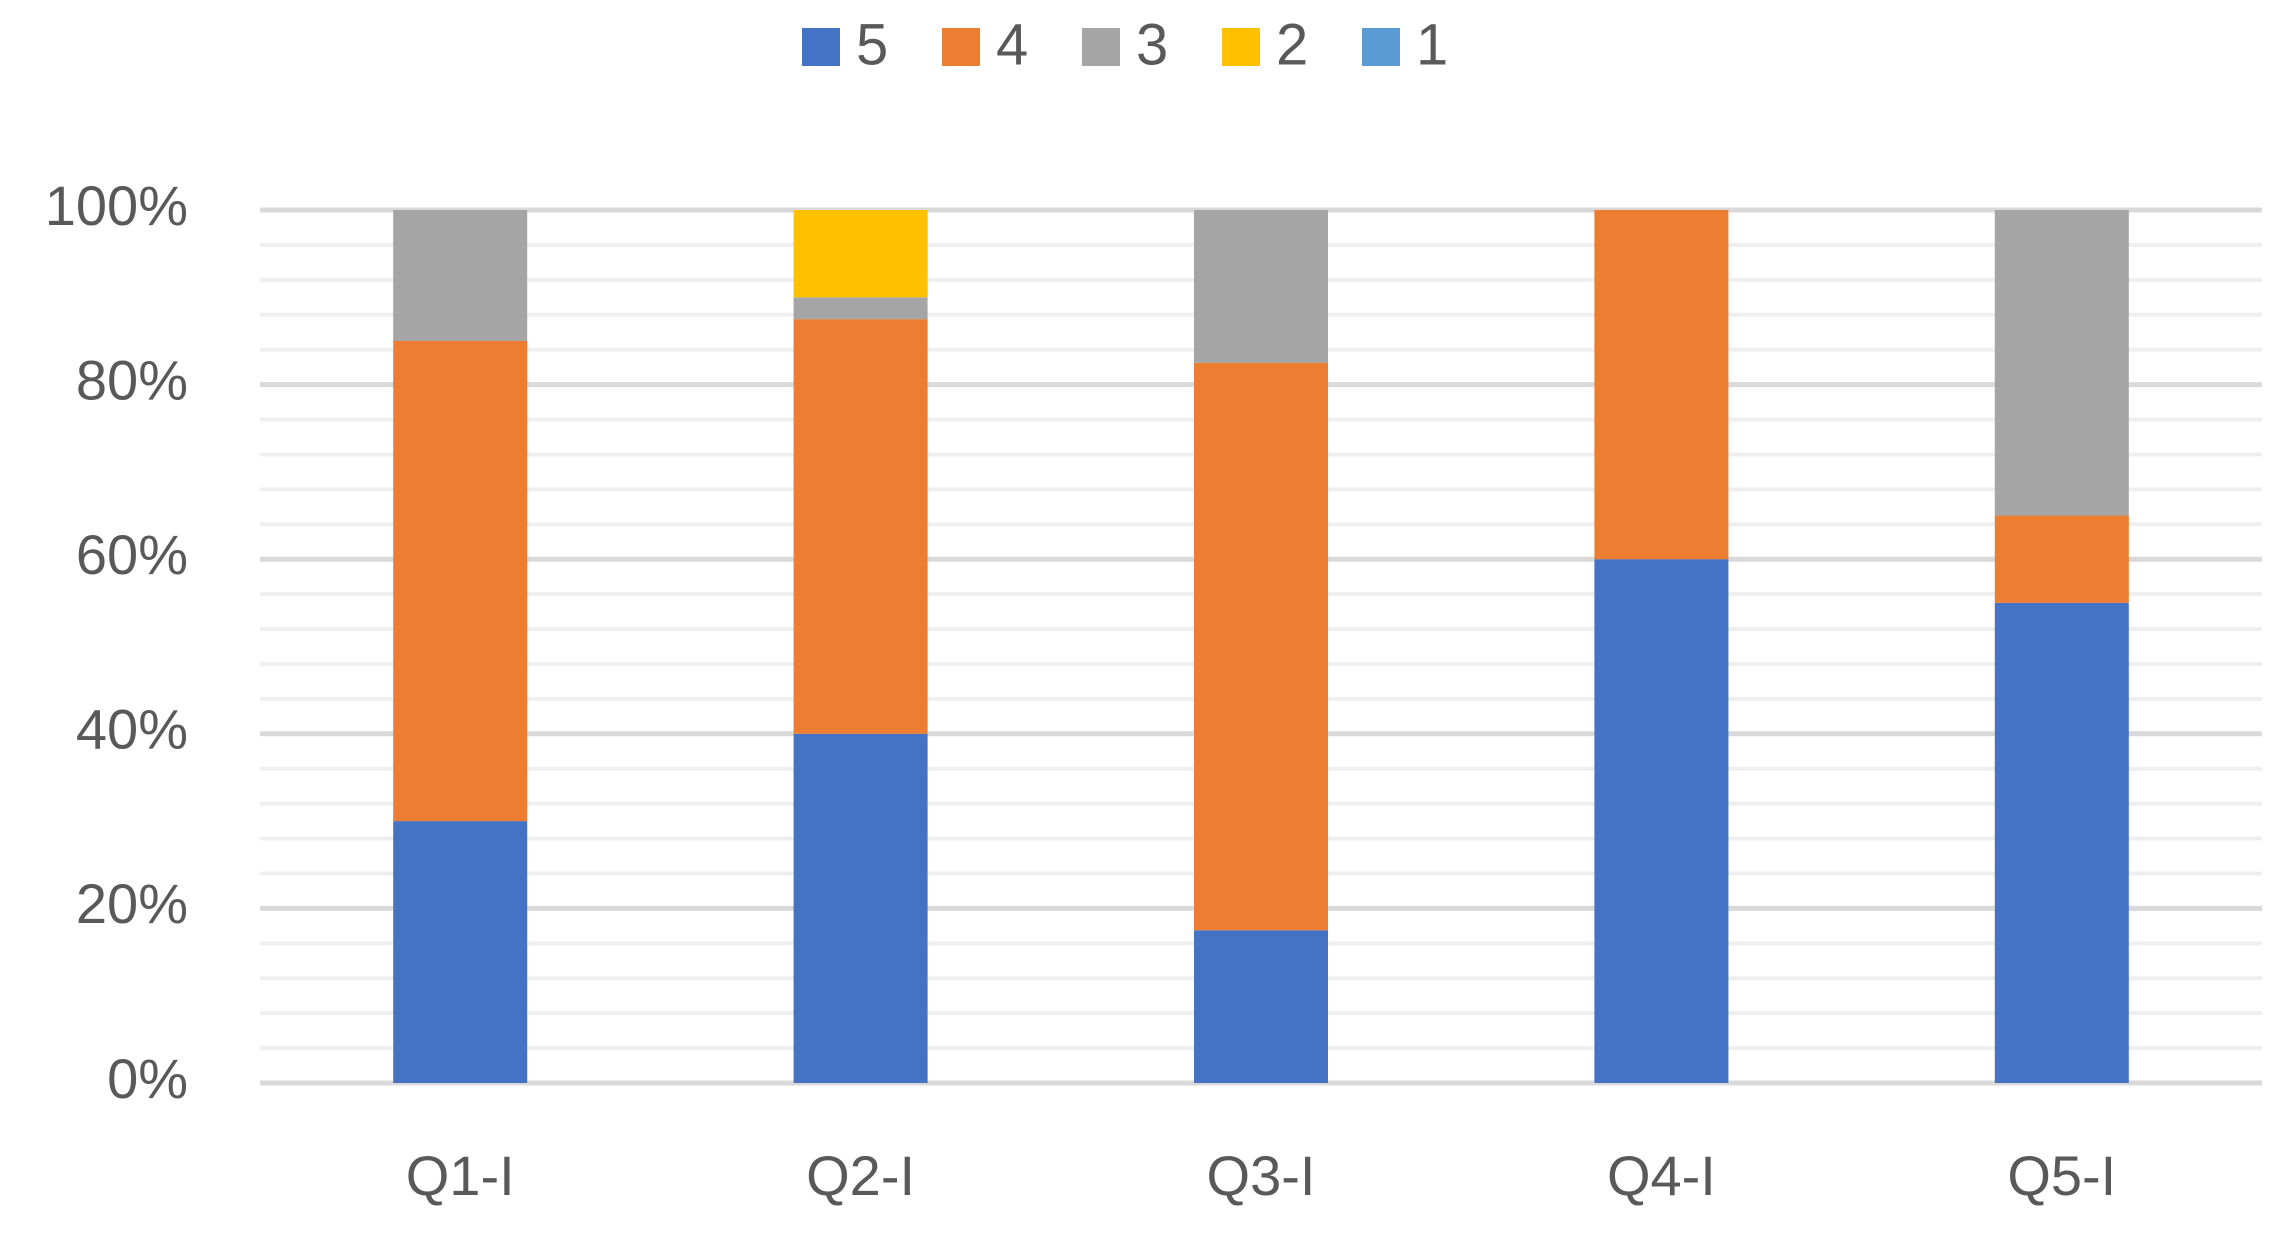  What do you see at coordinates (1125, 44) in the screenshot?
I see `chart-legend: 5 4 3 2 1` at bounding box center [1125, 44].